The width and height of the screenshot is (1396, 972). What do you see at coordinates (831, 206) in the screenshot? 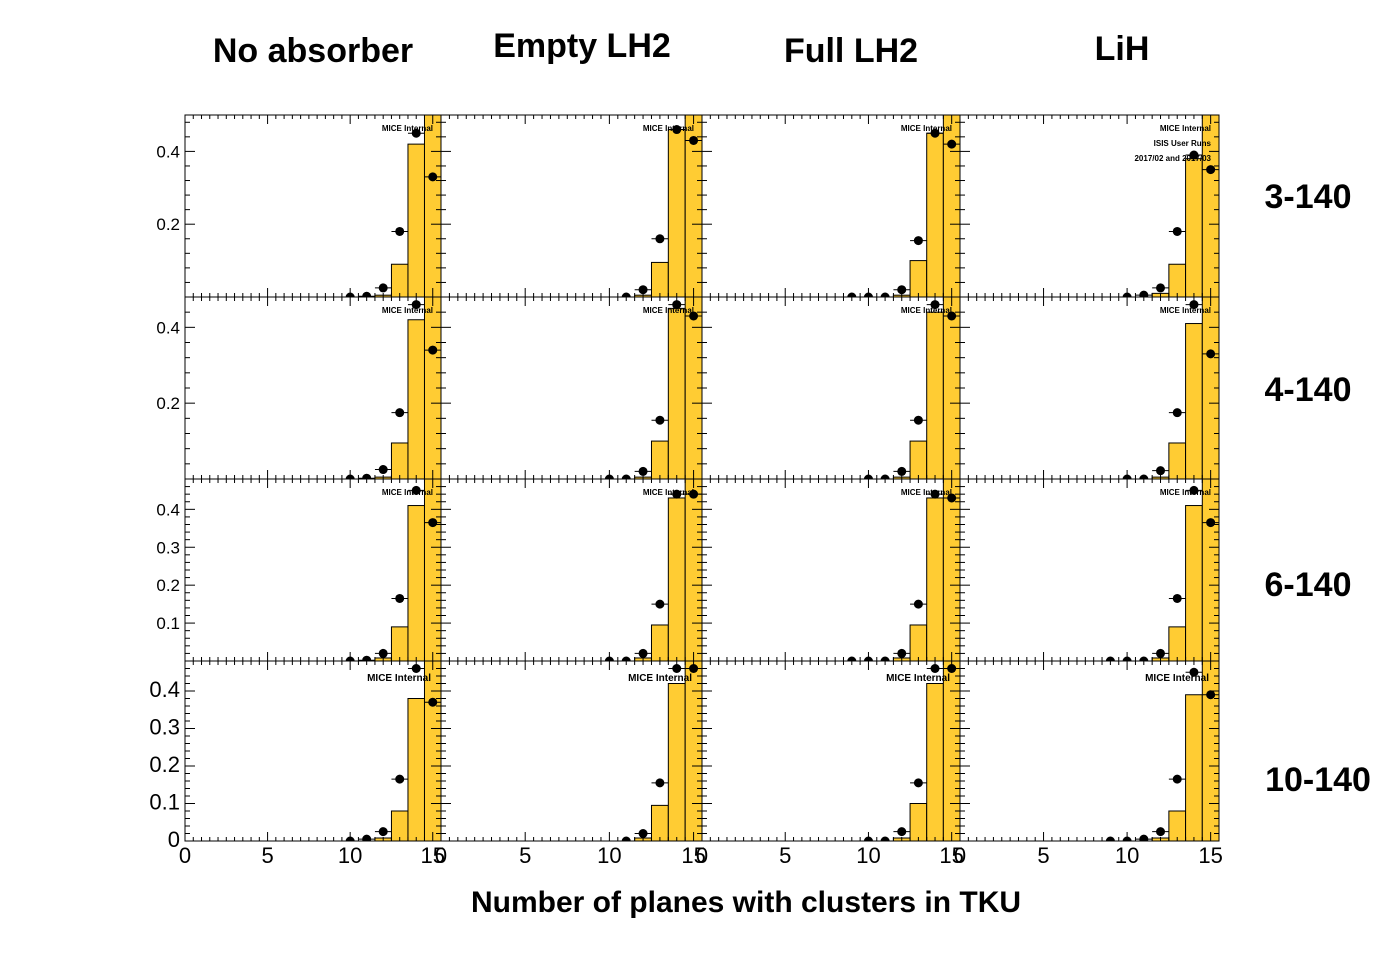
I see `panel-r1-c3: MICE Internal` at bounding box center [831, 206].